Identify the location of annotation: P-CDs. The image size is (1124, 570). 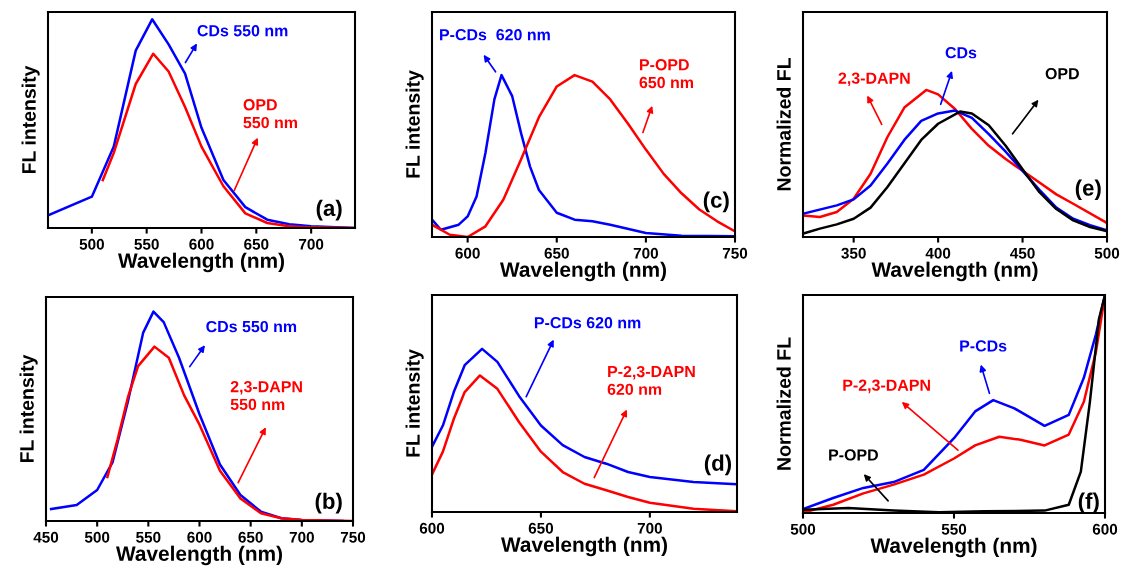
(983, 346).